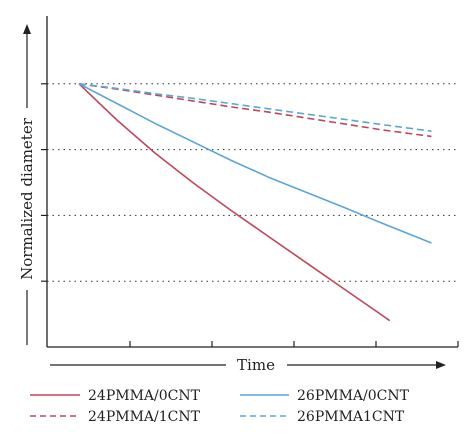 This screenshot has width=474, height=441. I want to click on legend-label-24pmma-0cnt: 24PMMA/0CNT, so click(144, 396).